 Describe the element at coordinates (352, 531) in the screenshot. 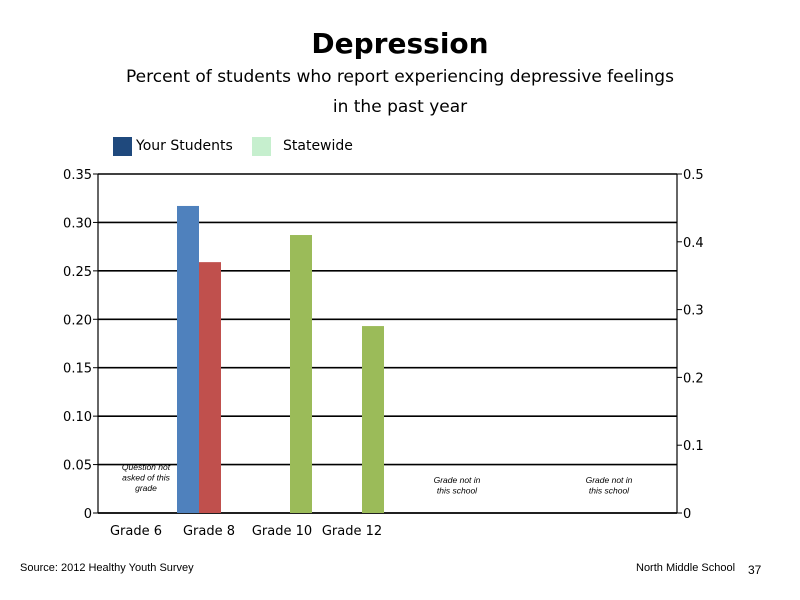

I see `x-tick-label: Grade 12` at that location.